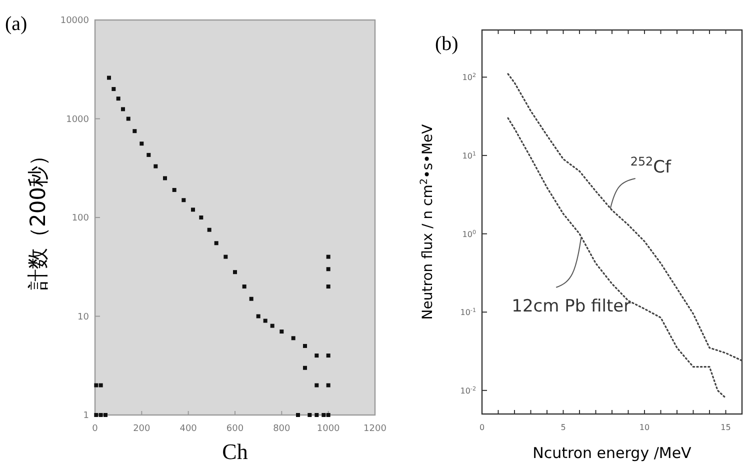 This screenshot has height=465, width=746. I want to click on x-tick-label: 600, so click(235, 429).